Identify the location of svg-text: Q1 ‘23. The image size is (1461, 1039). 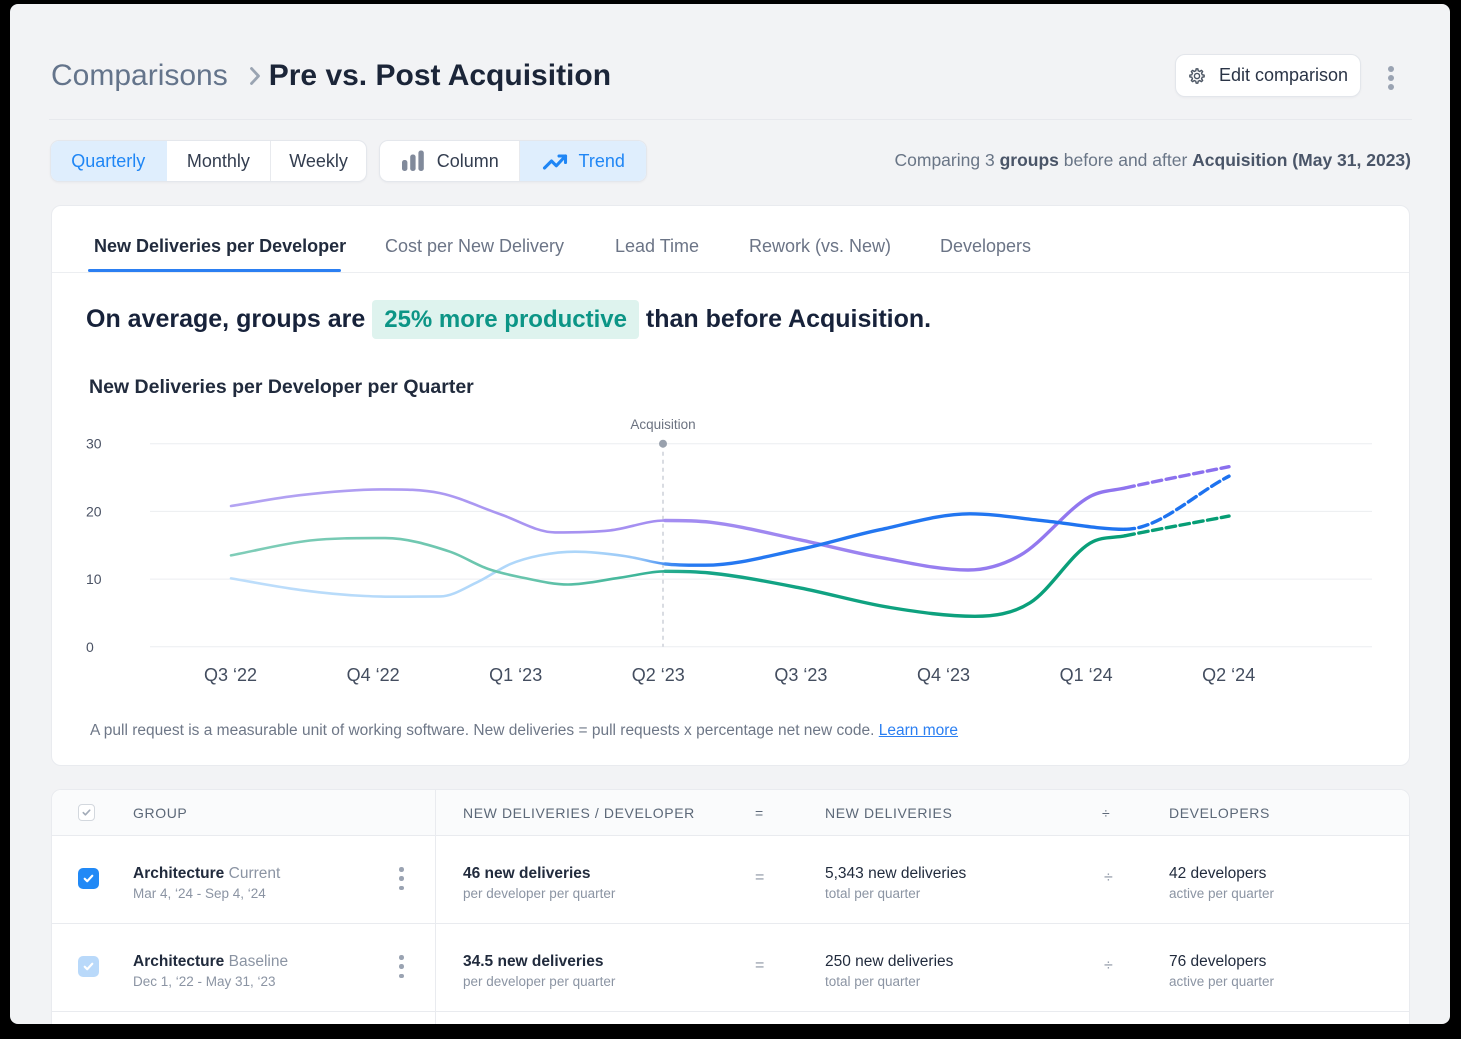
(515, 675).